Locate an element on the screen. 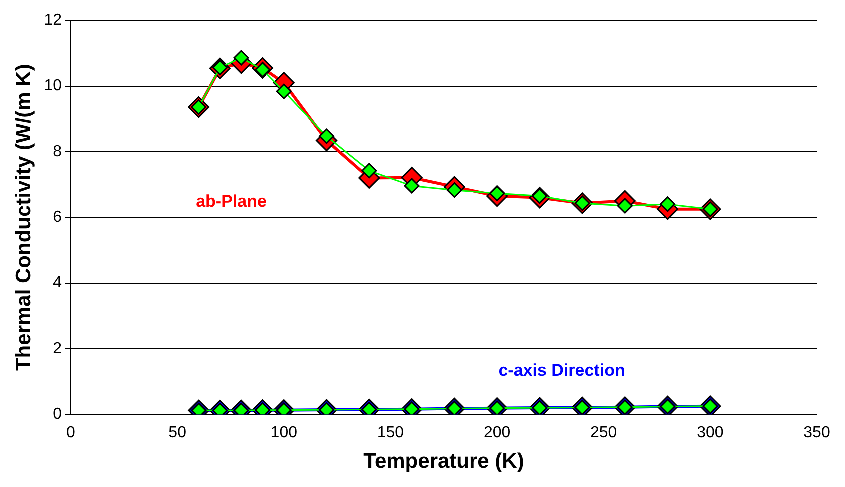 Image resolution: width=845 pixels, height=487 pixels. x-tick-label: 0 is located at coordinates (71, 433).